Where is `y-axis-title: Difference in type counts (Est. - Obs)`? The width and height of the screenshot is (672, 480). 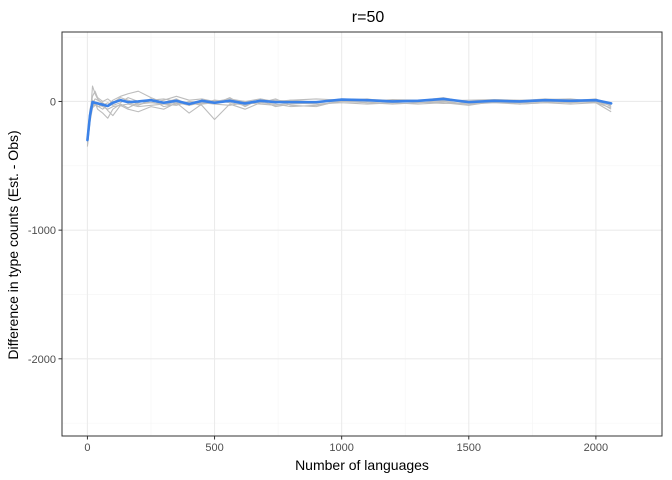 y-axis-title: Difference in type counts (Est. - Obs) is located at coordinates (13, 244).